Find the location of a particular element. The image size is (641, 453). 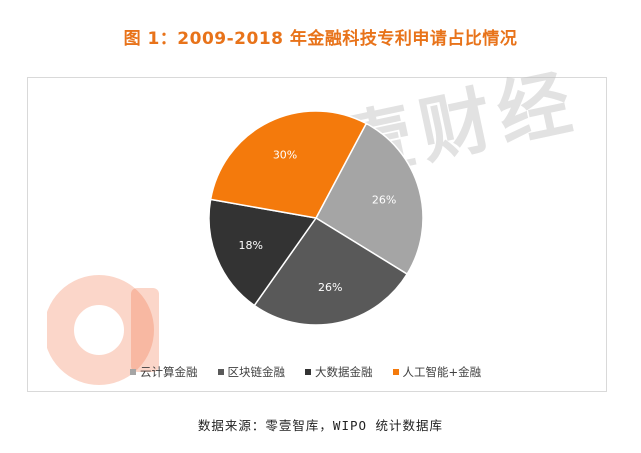

legend-item-3: 大数据金融 is located at coordinates (339, 372).